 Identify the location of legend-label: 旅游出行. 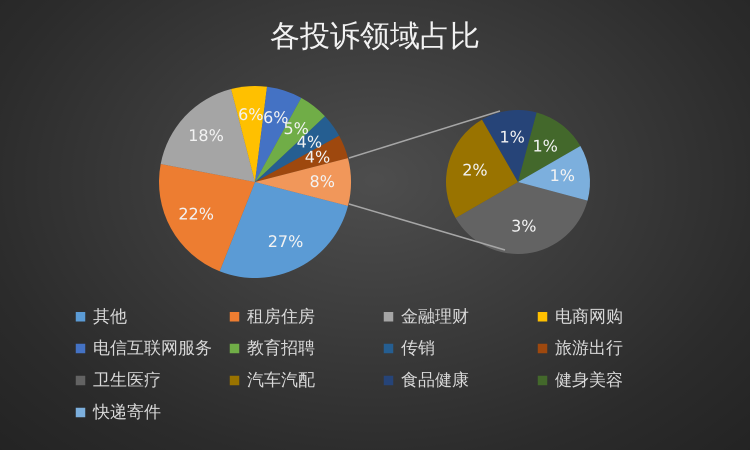
(589, 348).